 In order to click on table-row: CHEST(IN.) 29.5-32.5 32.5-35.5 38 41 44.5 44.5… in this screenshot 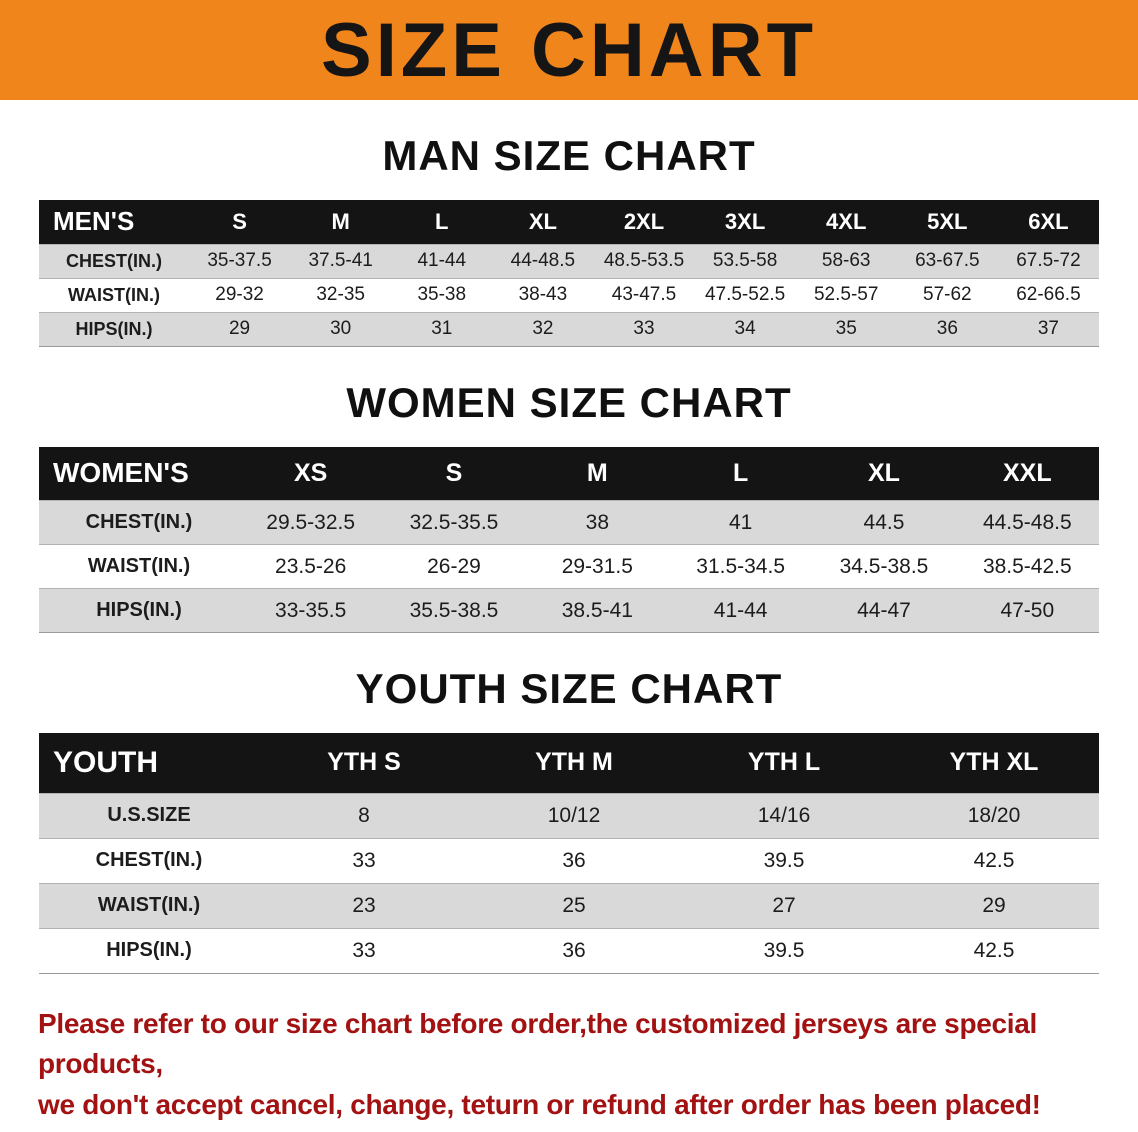, I will do `click(569, 522)`.